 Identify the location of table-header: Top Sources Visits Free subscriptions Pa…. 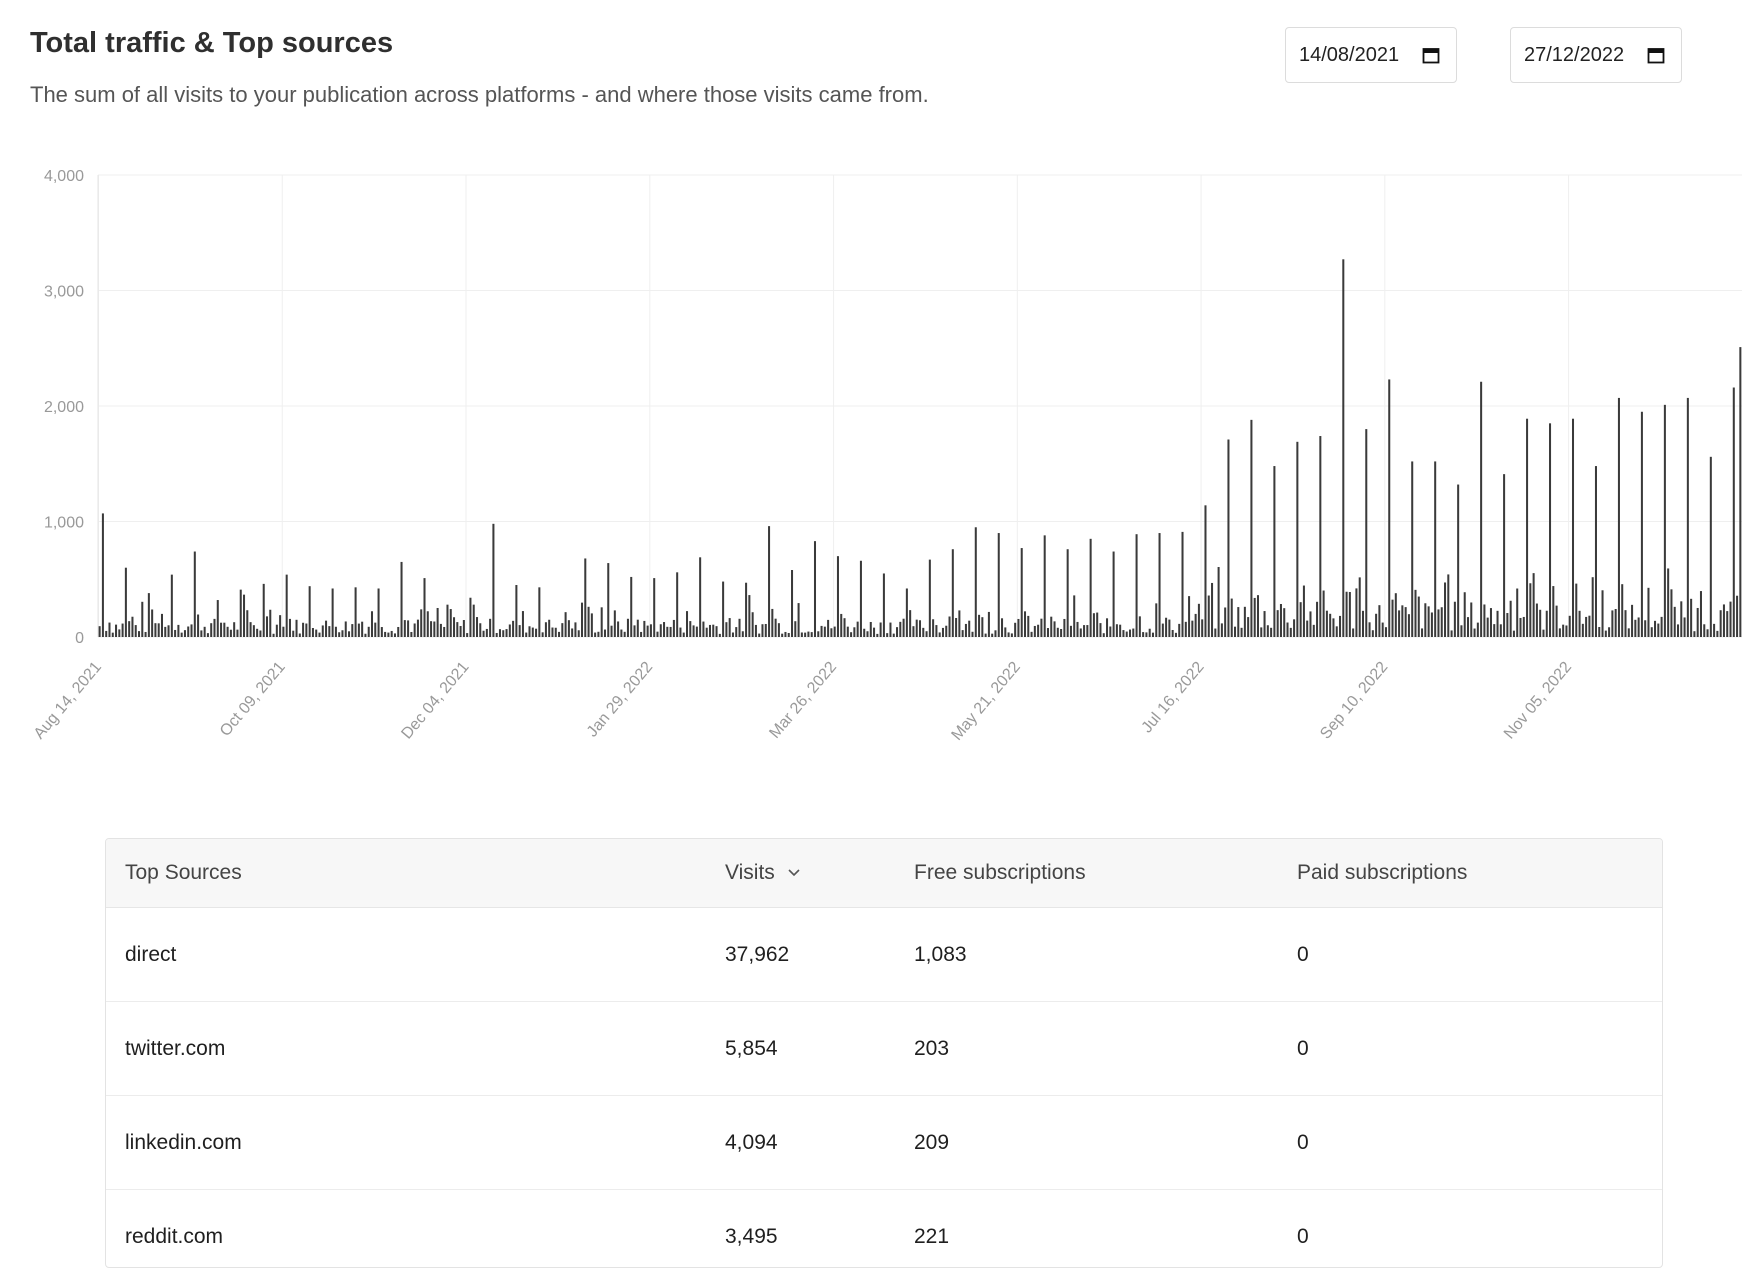
(884, 873).